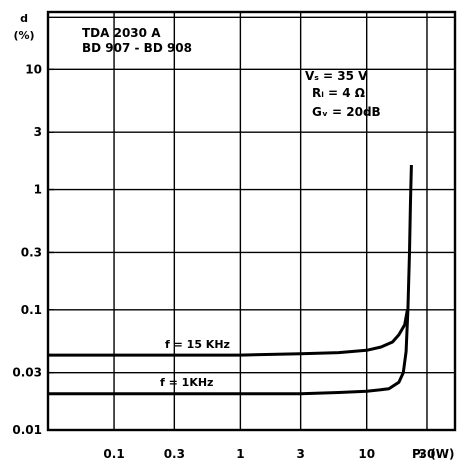  What do you see at coordinates (23, 35) in the screenshot?
I see `y-axis-label-unit: (%)` at bounding box center [23, 35].